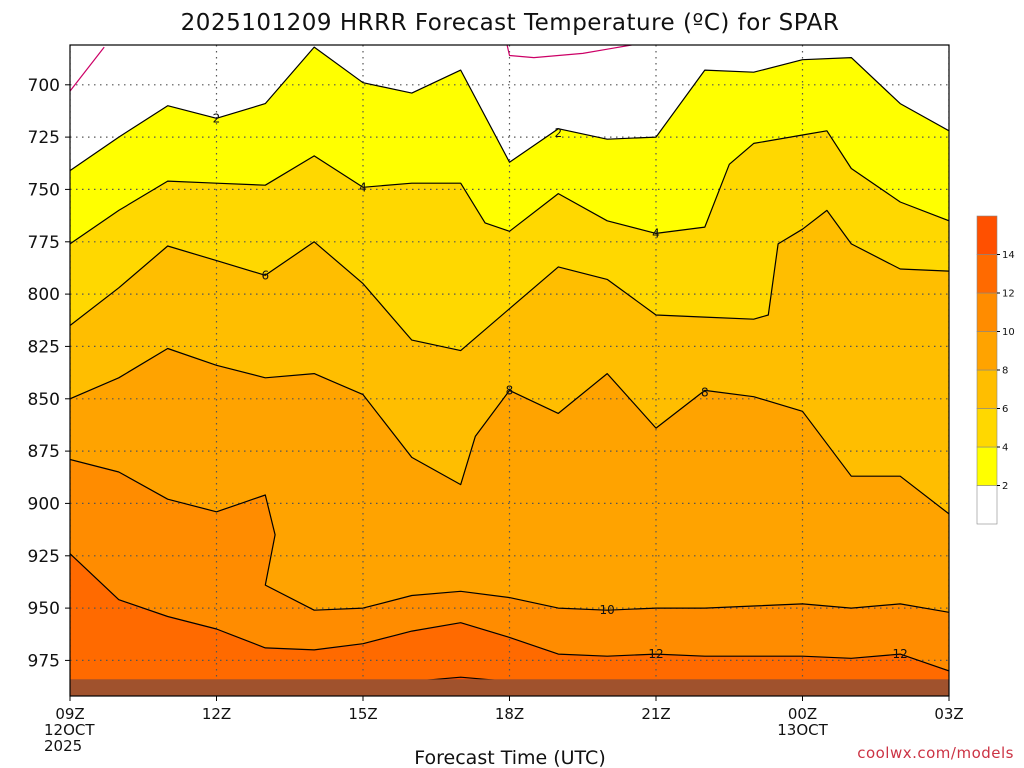 The height and width of the screenshot is (768, 1024). What do you see at coordinates (1005, 409) in the screenshot?
I see `colorbar-label-6: 6` at bounding box center [1005, 409].